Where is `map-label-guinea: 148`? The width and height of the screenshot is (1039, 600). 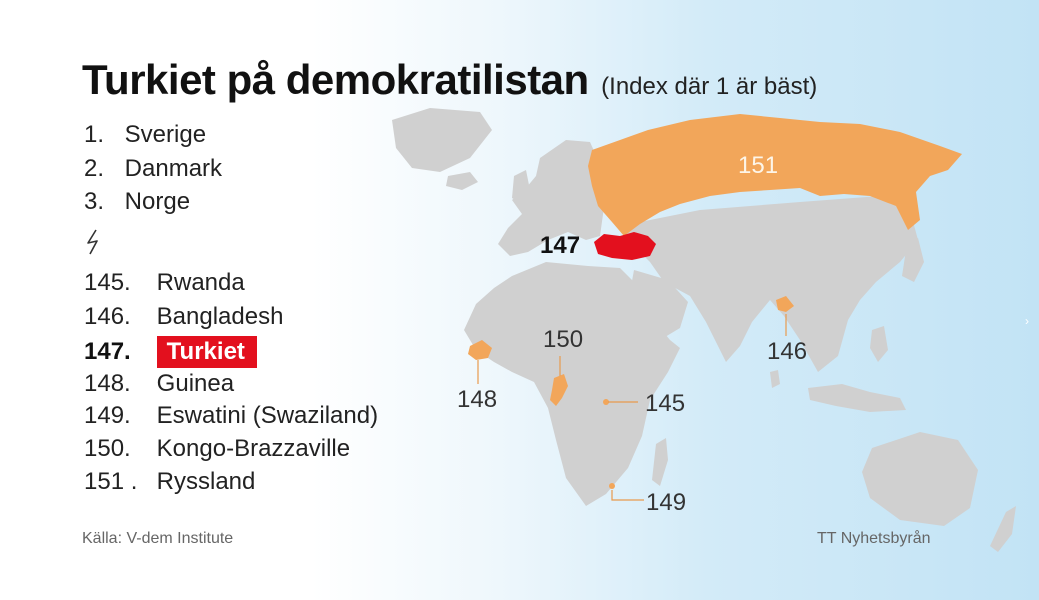 map-label-guinea: 148 is located at coordinates (477, 399).